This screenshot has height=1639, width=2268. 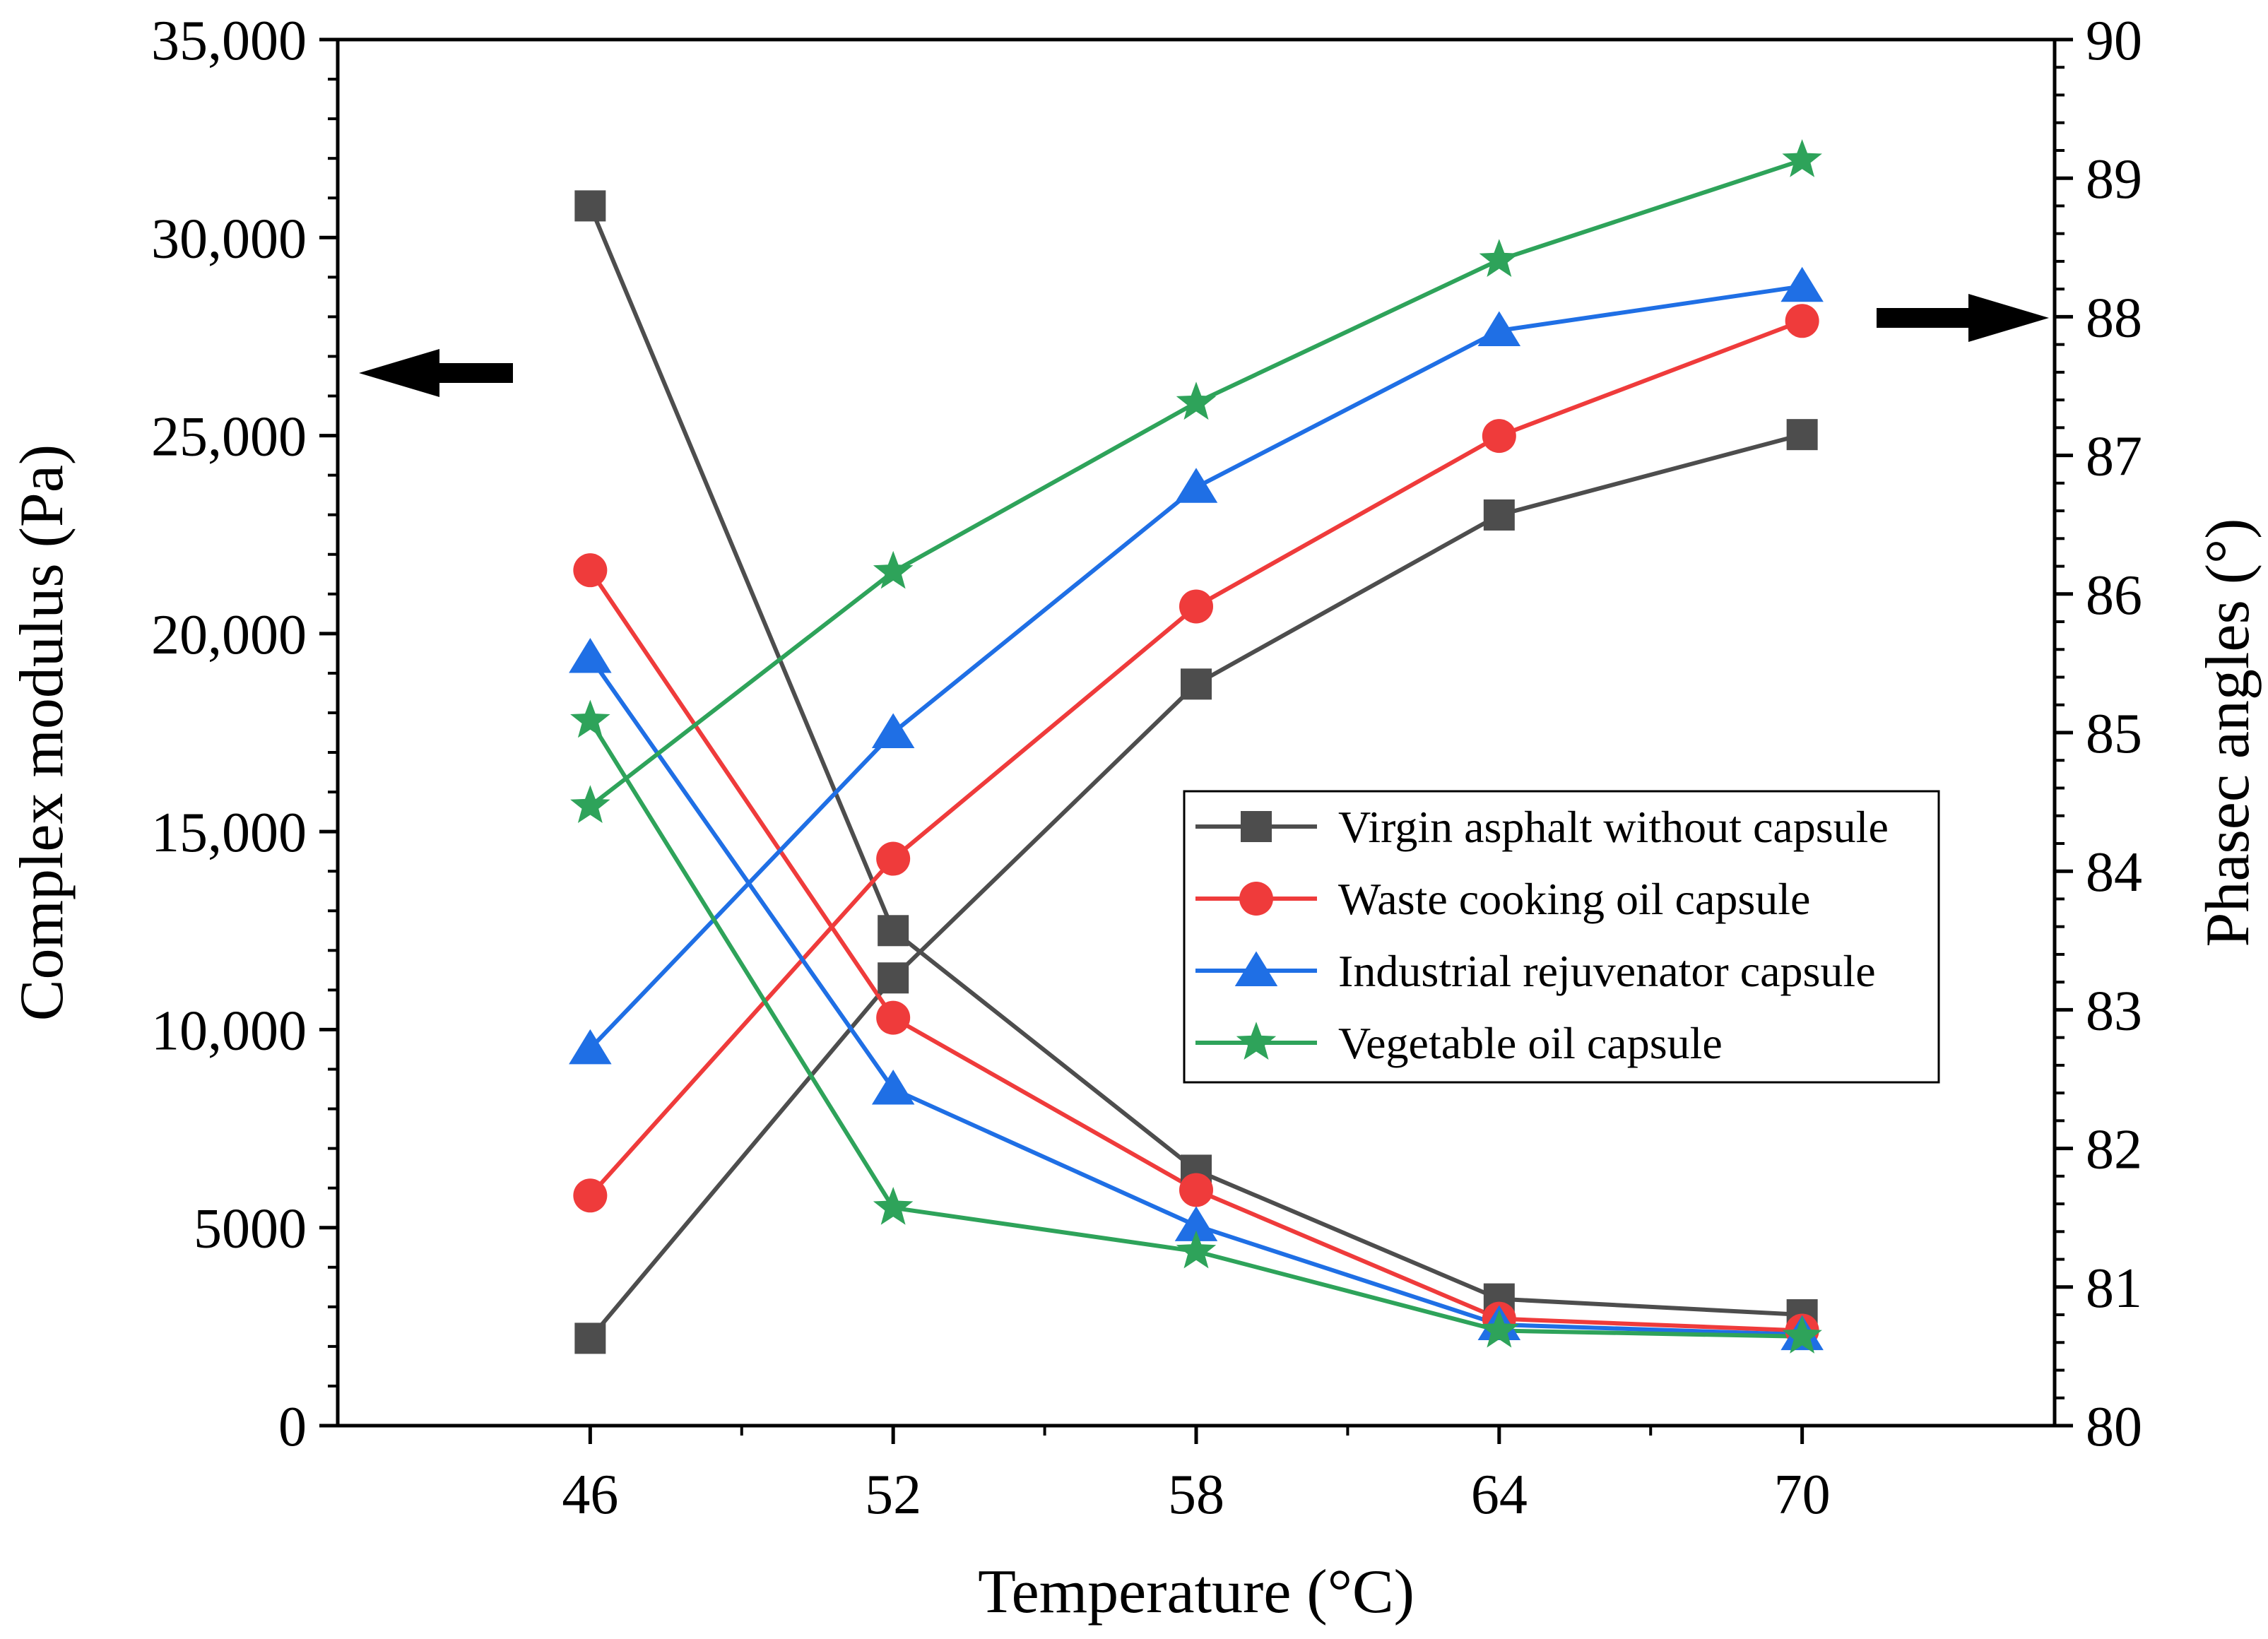 I want to click on left-y-axis-title: Complex modulus (Pa), so click(x=42, y=732).